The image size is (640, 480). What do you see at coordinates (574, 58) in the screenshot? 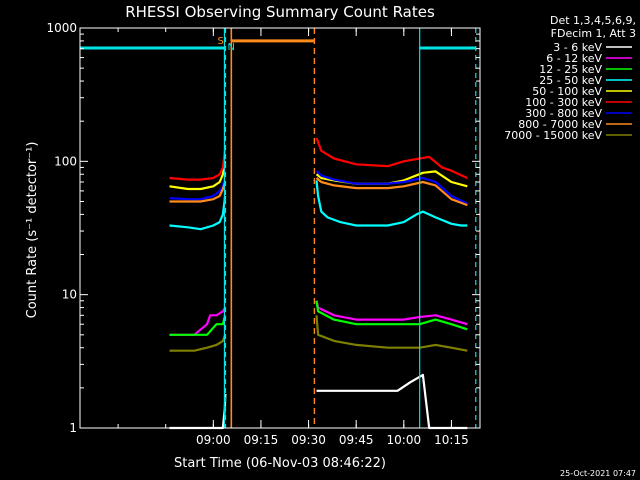
I see `legend-label: 6 - 12 keV` at bounding box center [574, 58].